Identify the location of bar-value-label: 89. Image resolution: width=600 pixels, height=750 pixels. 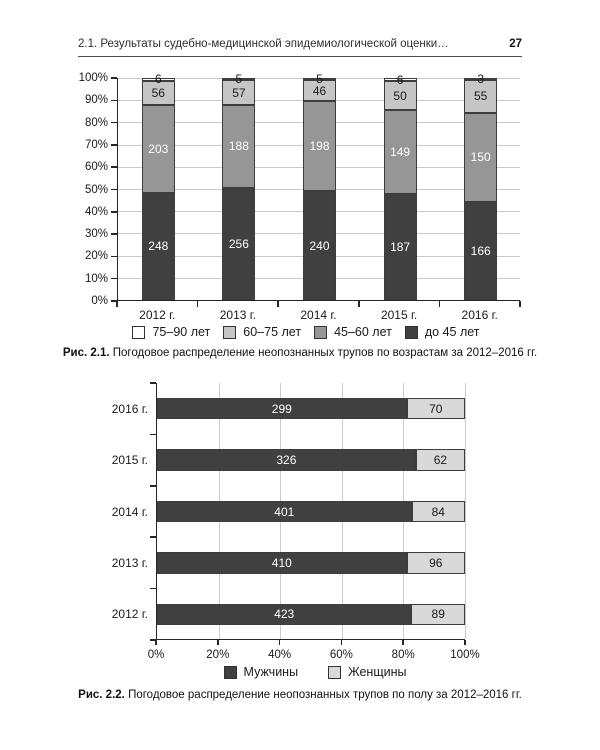
(438, 614).